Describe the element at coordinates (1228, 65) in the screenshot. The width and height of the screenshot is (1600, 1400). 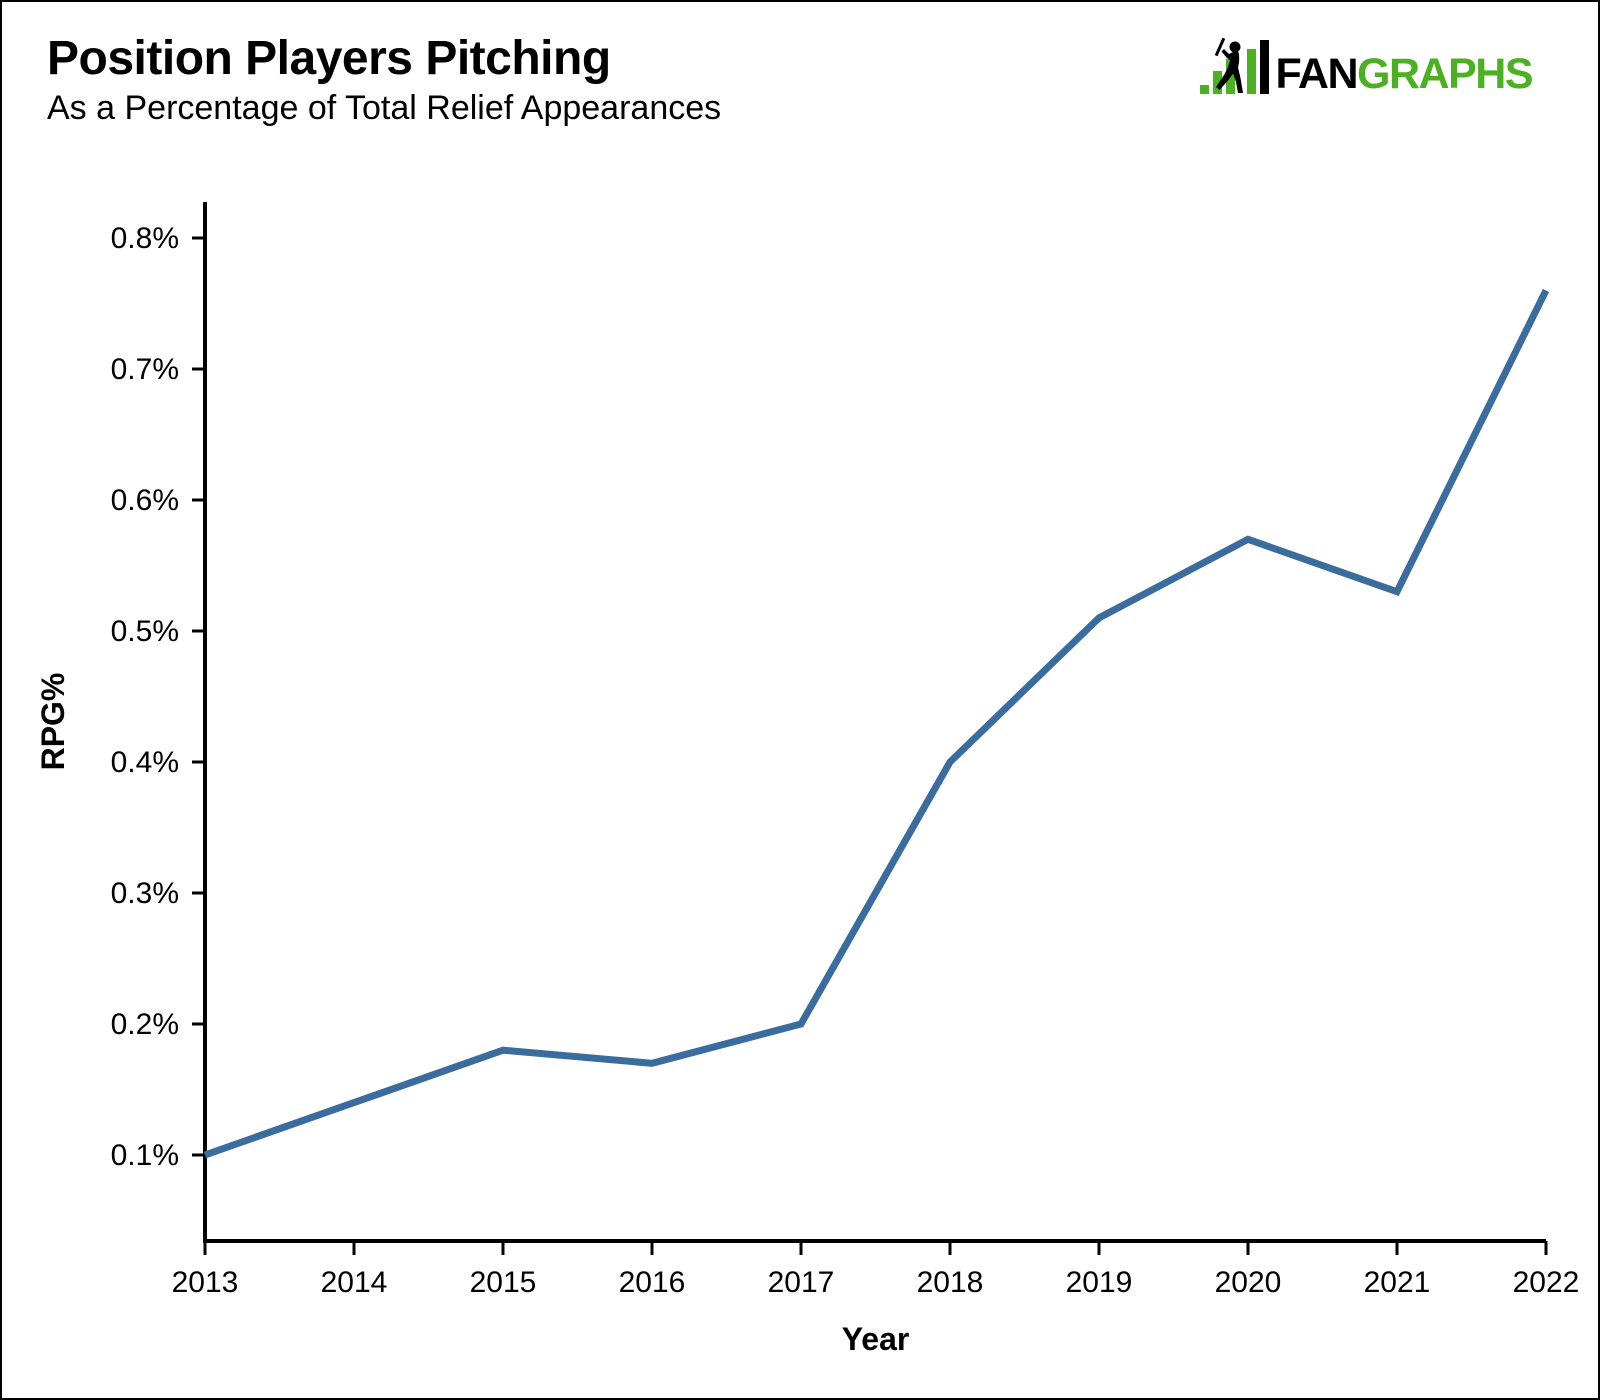
I see `batter-silhouette-icon` at that location.